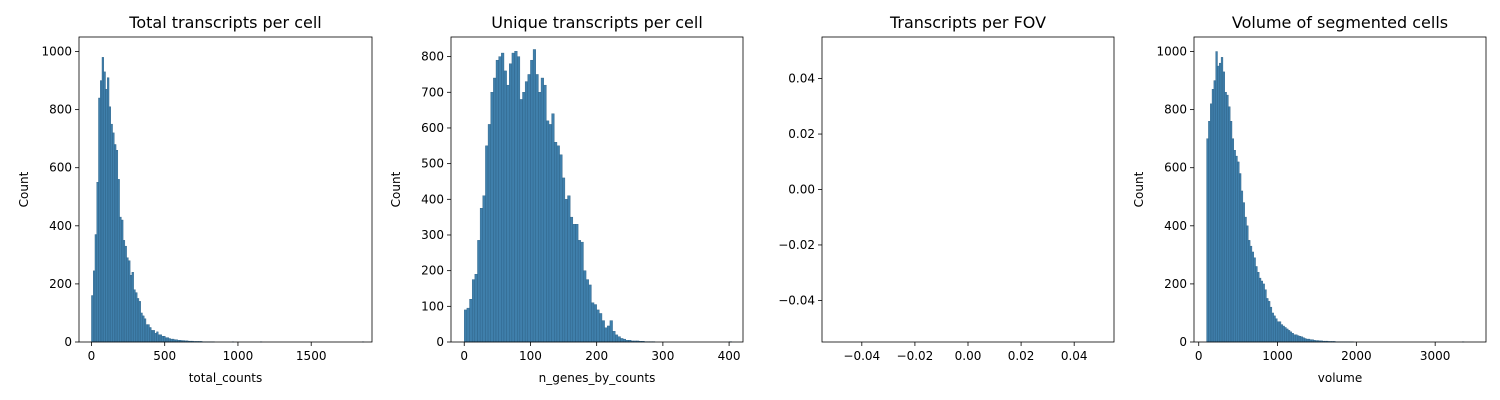 This screenshot has height=400, width=1500. I want to click on x-tick-label: −0.02, so click(915, 356).